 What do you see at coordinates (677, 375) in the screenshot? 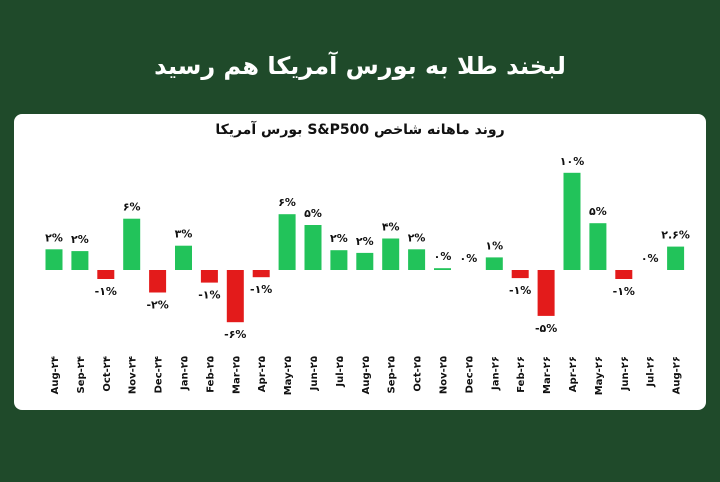
I see `x-tick-label-24: Aug-۲۶` at bounding box center [677, 375].